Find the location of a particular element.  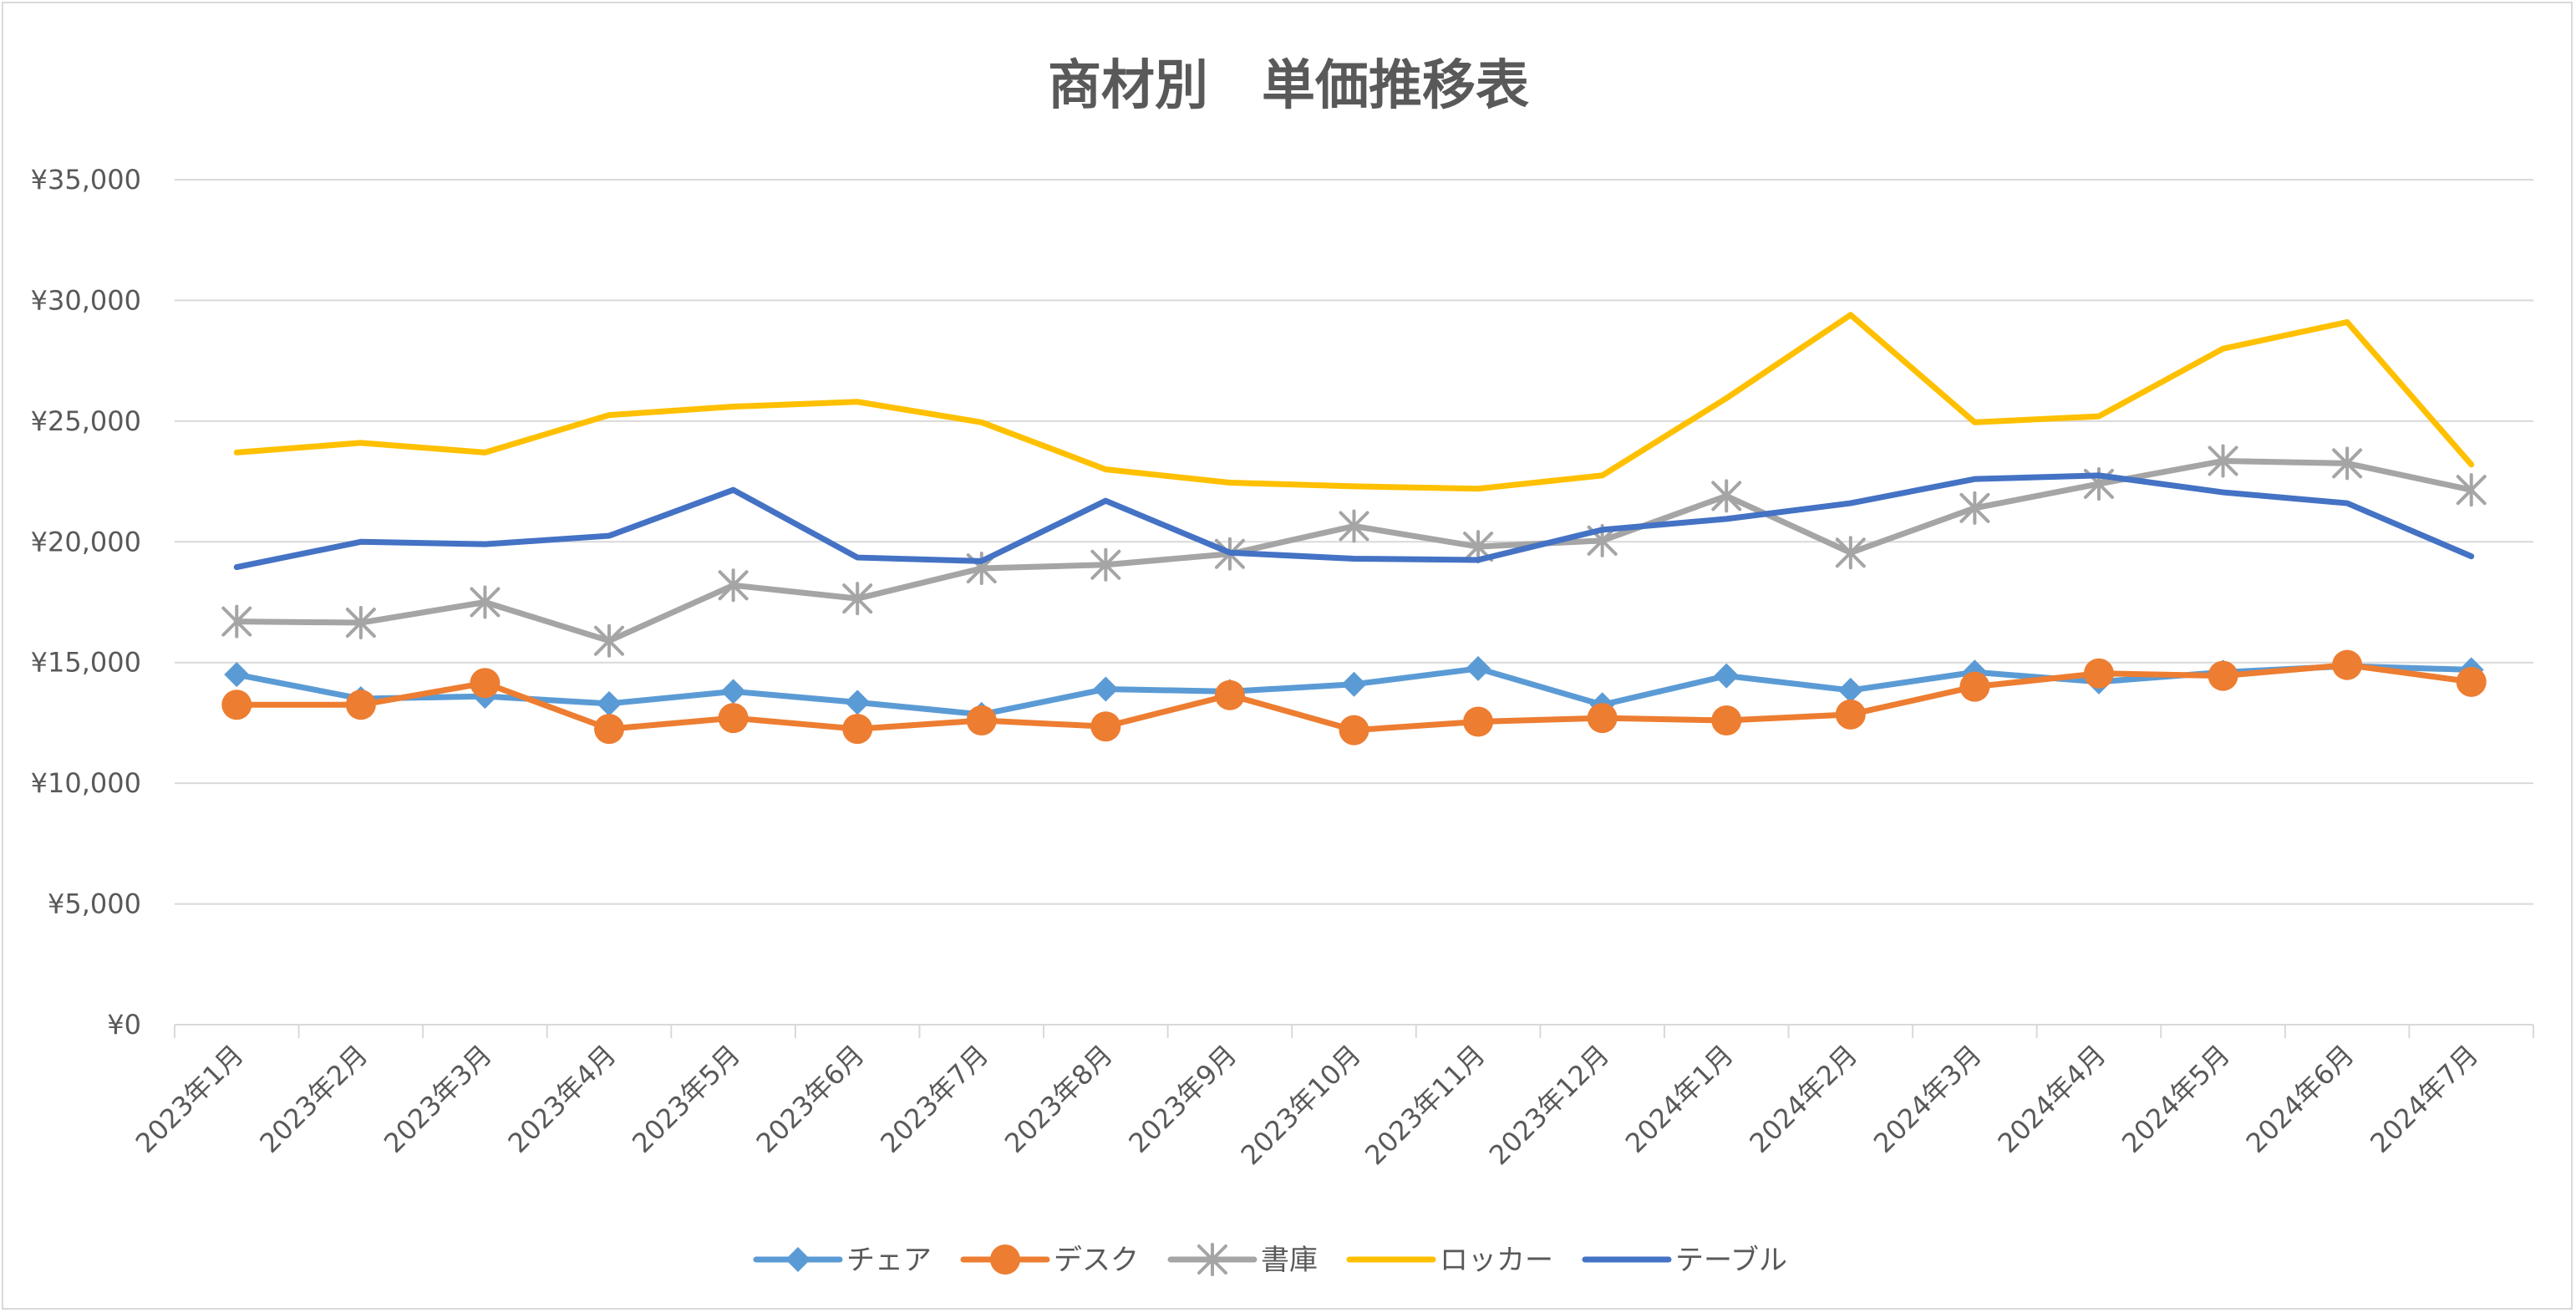

x-tick-label: 2023年12月 is located at coordinates (1549, 1105).